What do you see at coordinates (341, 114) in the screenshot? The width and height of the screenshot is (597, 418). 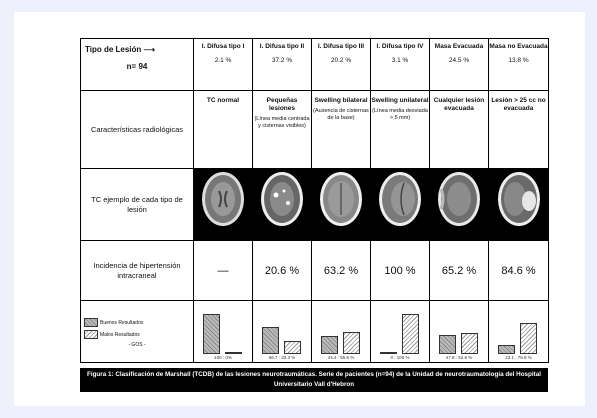 I see `radiologic-sub: (Ausencia de cisternas de la base)` at bounding box center [341, 114].